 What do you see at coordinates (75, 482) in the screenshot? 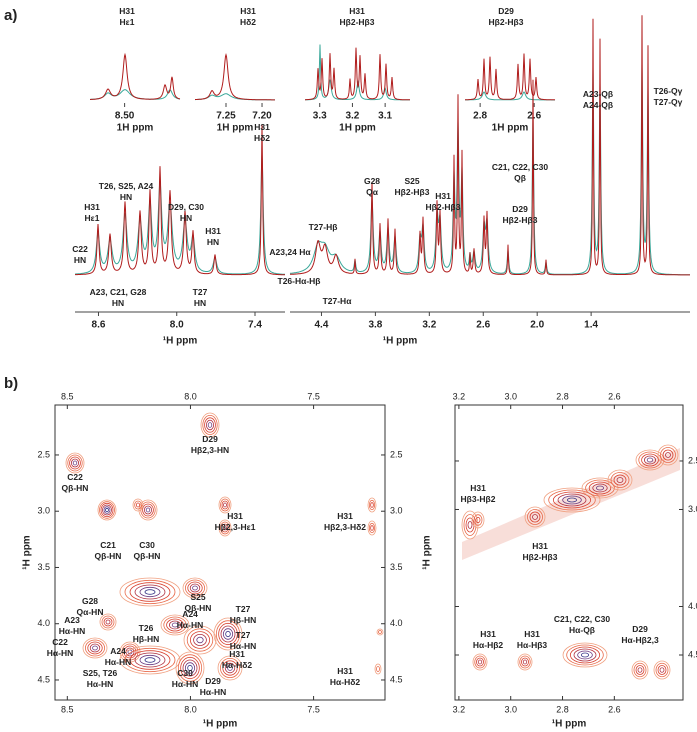
I see `annotation: C22 Qβ-HN` at bounding box center [75, 482].